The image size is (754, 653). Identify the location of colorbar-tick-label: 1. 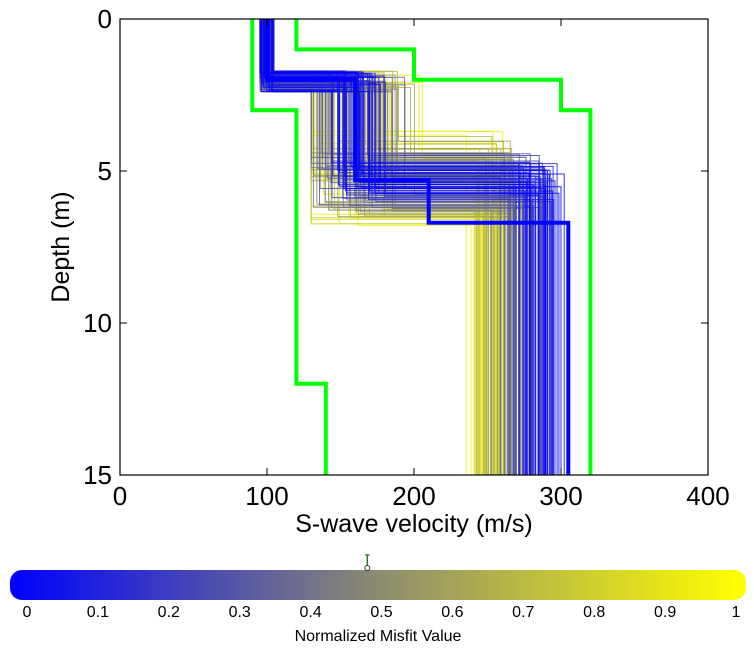
(736, 612).